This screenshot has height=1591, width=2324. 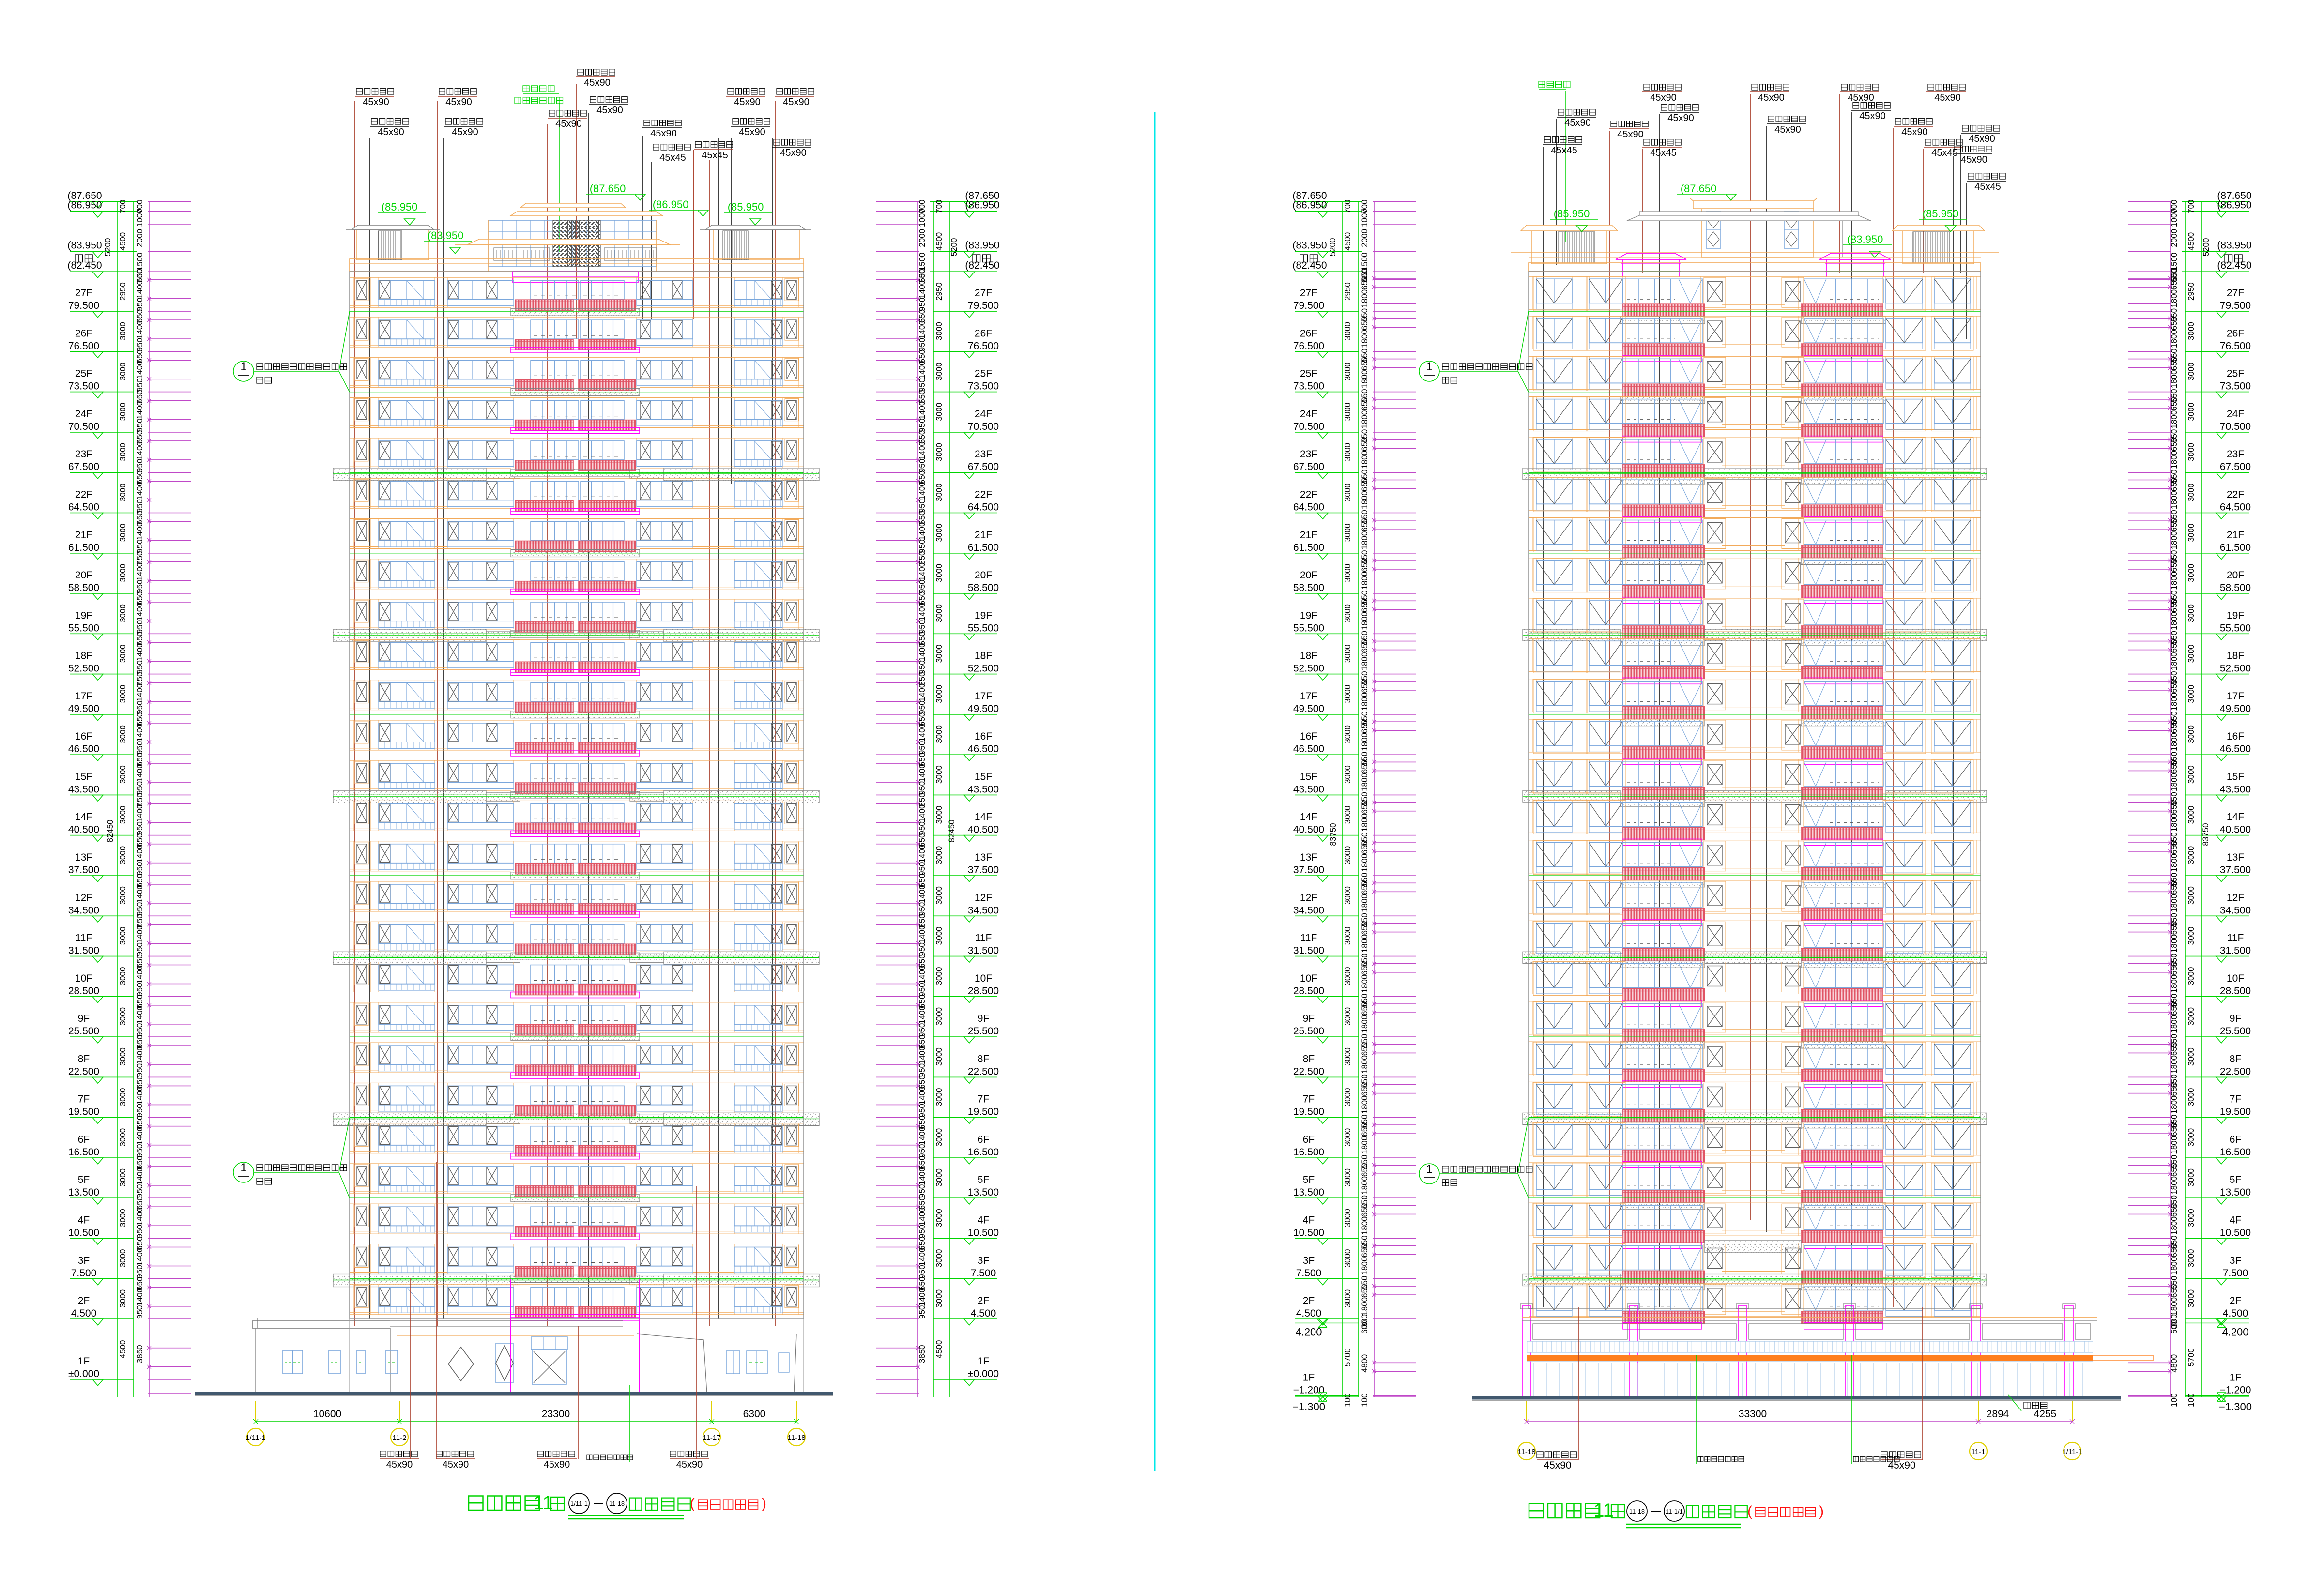 I want to click on svg-text: 300, so click(x=1365, y=1321).